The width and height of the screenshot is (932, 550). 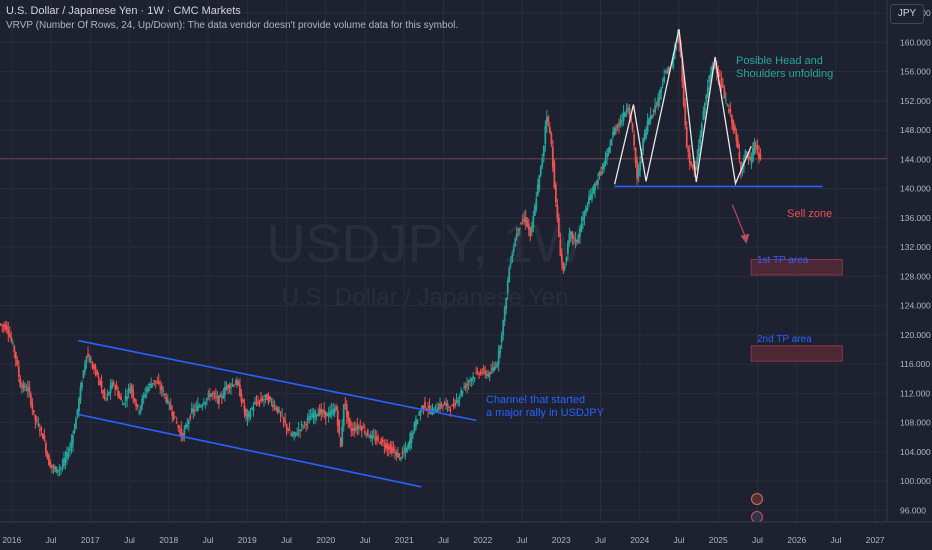 I want to click on tp1-box, so click(x=796, y=267).